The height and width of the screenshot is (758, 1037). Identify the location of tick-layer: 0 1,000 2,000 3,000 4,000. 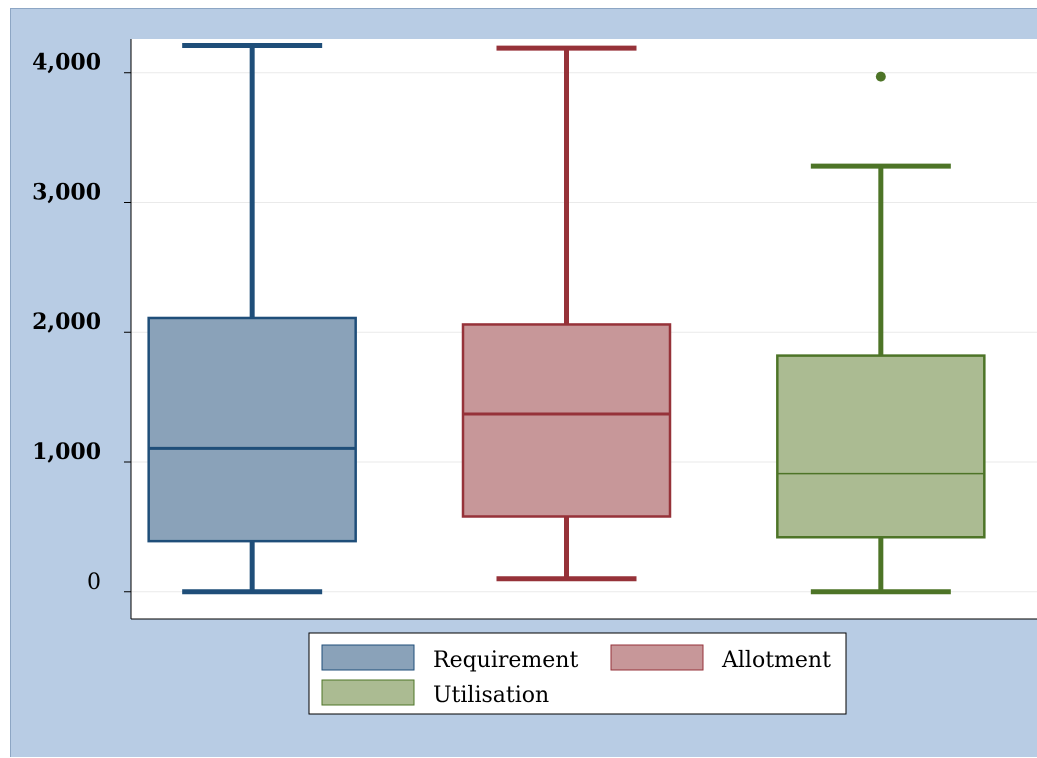
(81, 322).